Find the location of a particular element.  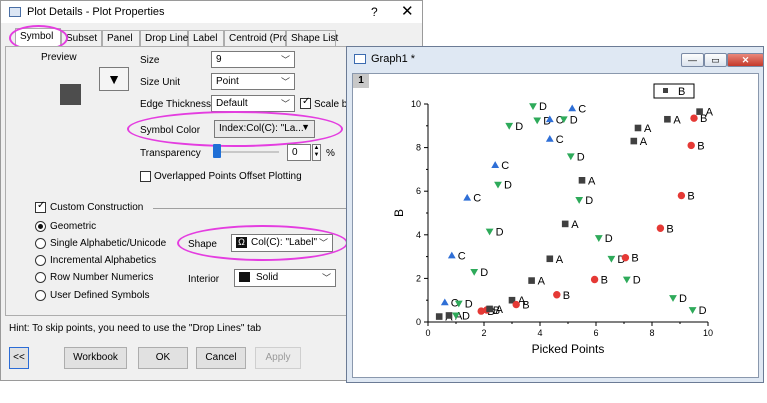

radio-incremental-alphabetics is located at coordinates (40, 260).